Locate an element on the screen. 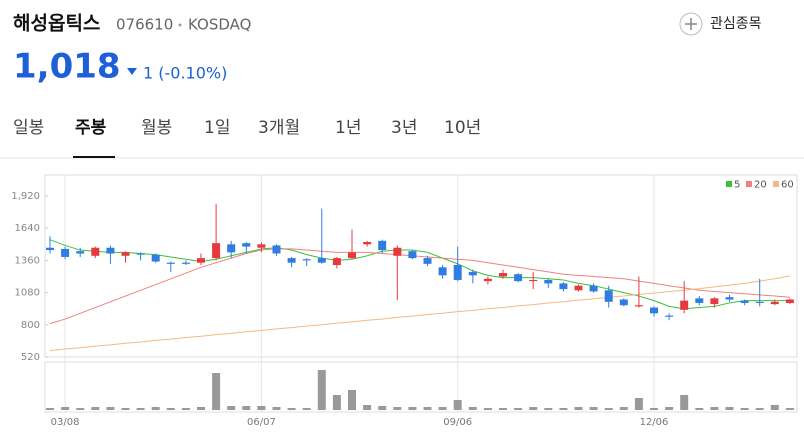  down-arrow is located at coordinates (132, 71).